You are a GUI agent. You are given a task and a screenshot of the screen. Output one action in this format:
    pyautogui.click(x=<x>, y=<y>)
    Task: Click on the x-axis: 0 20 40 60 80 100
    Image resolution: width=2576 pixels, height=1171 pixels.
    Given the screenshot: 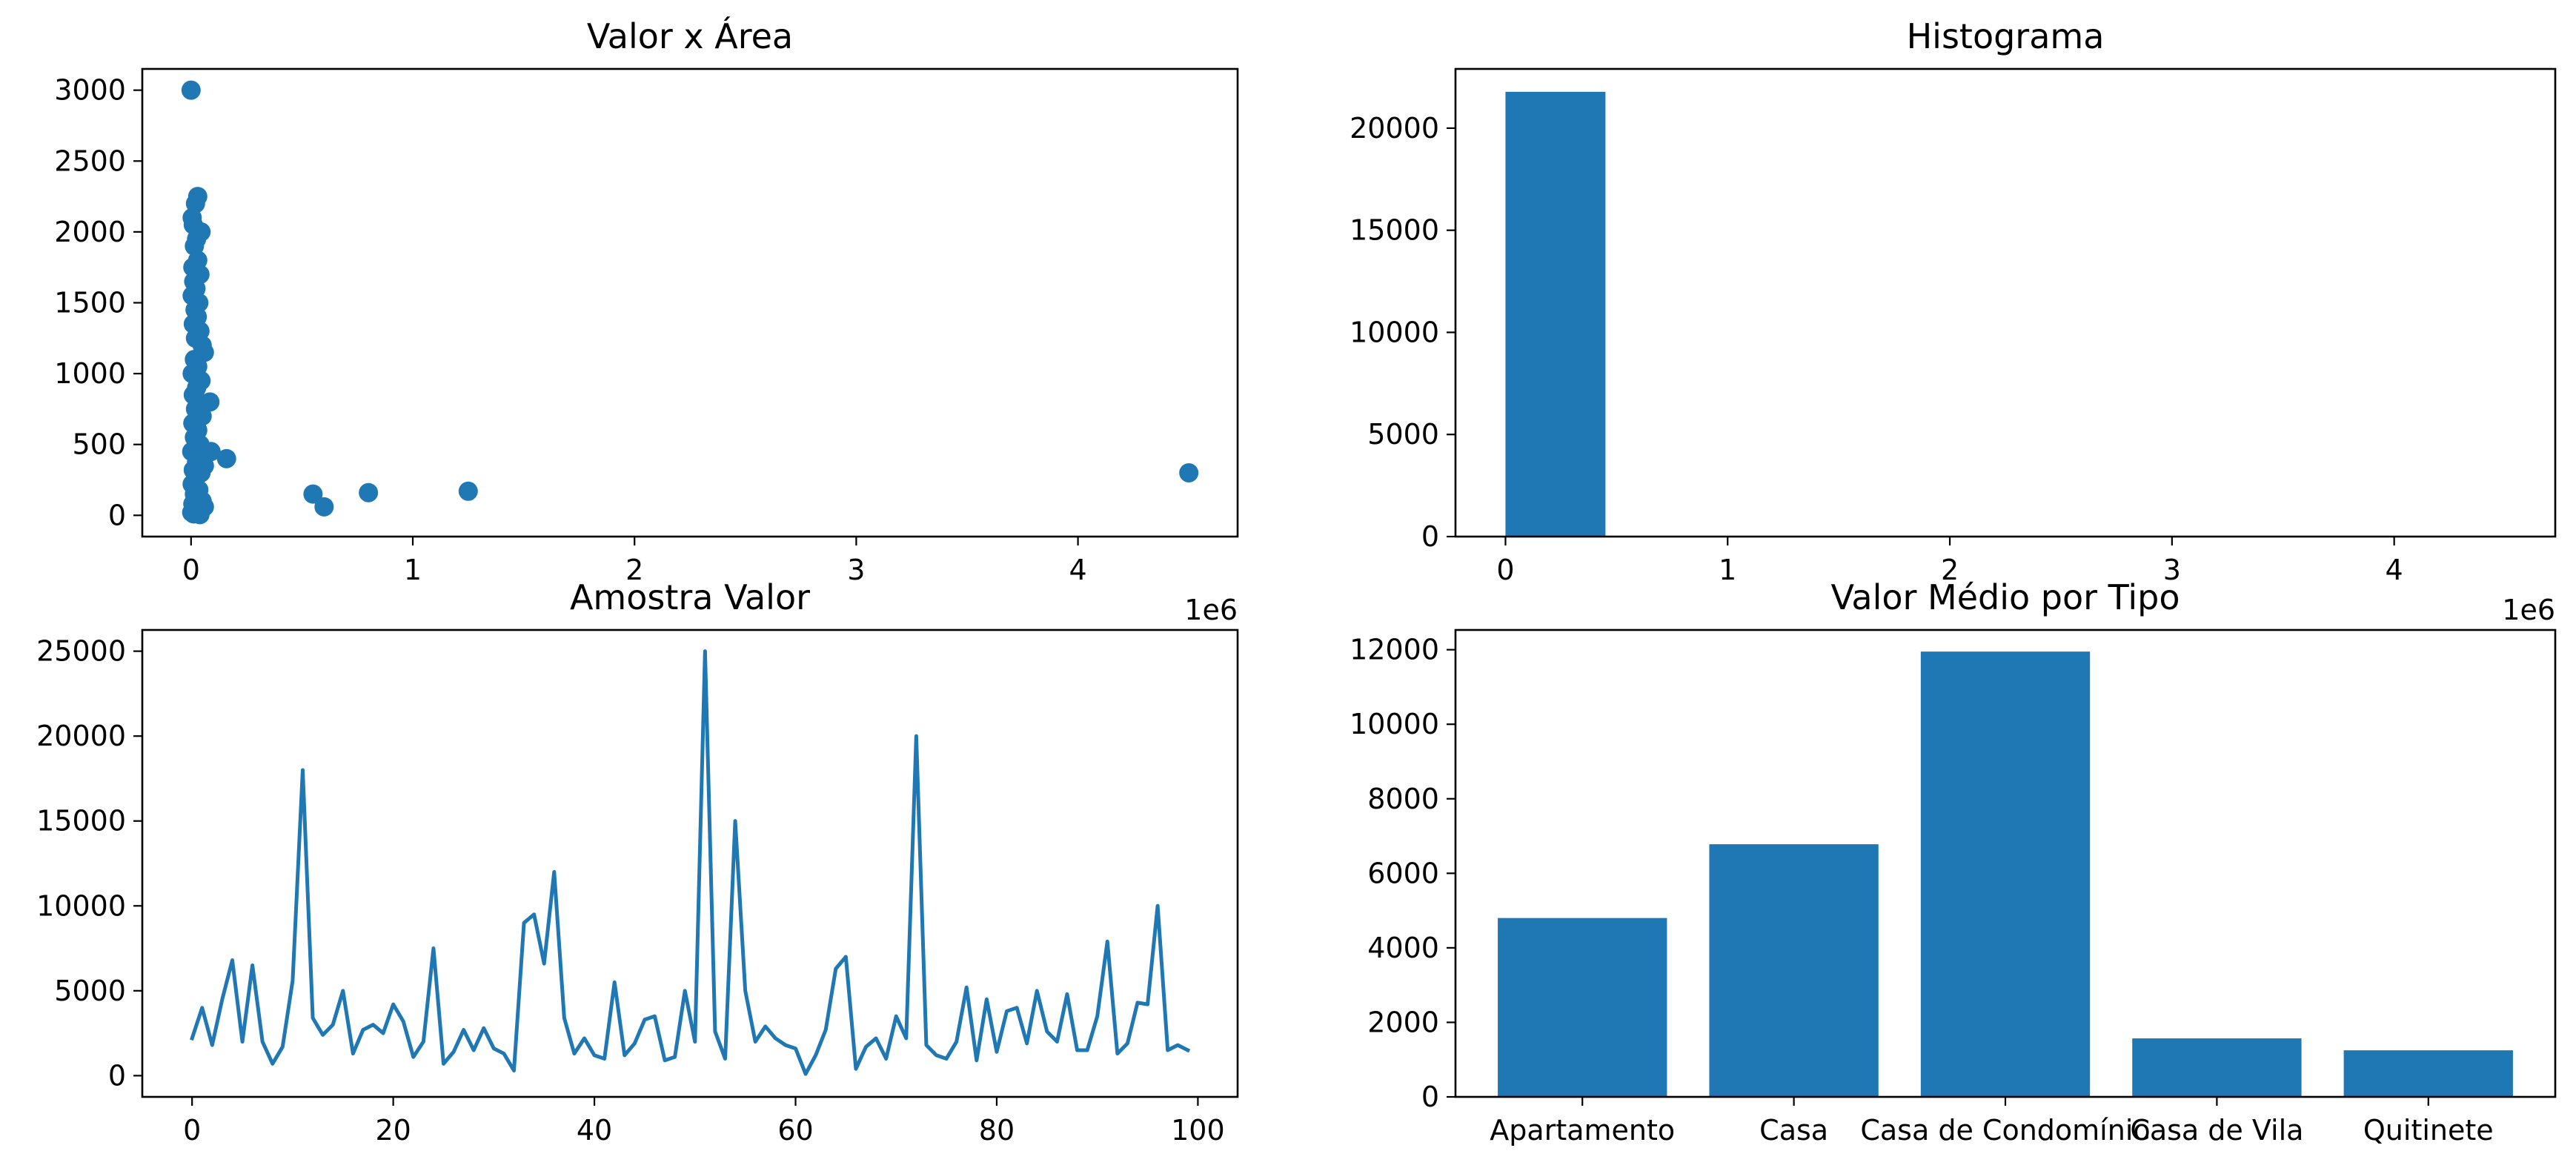 What is the action you would take?
    pyautogui.click(x=704, y=1122)
    